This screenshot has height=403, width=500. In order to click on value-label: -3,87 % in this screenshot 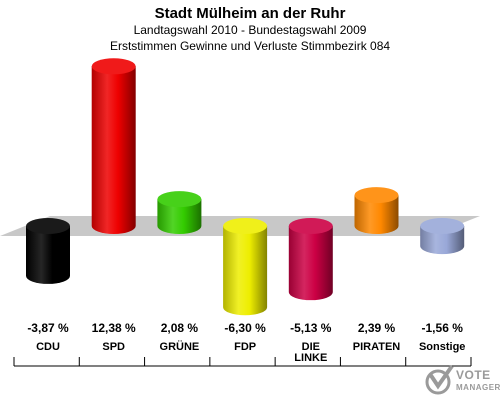, I will do `click(48, 328)`.